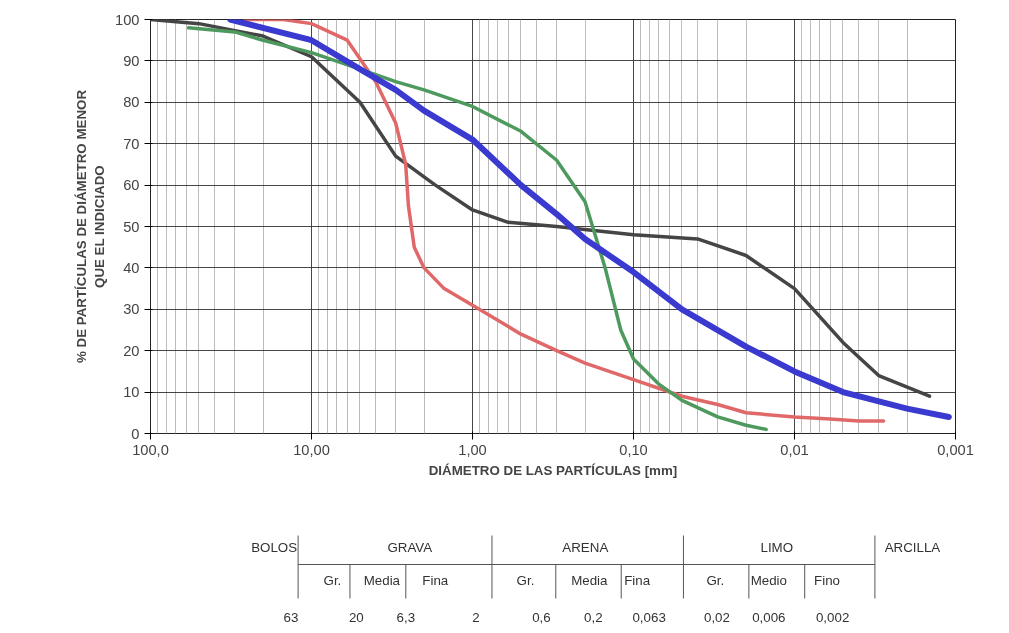 Image resolution: width=1009 pixels, height=633 pixels. What do you see at coordinates (311, 449) in the screenshot?
I see `x-tick-label: 10,00` at bounding box center [311, 449].